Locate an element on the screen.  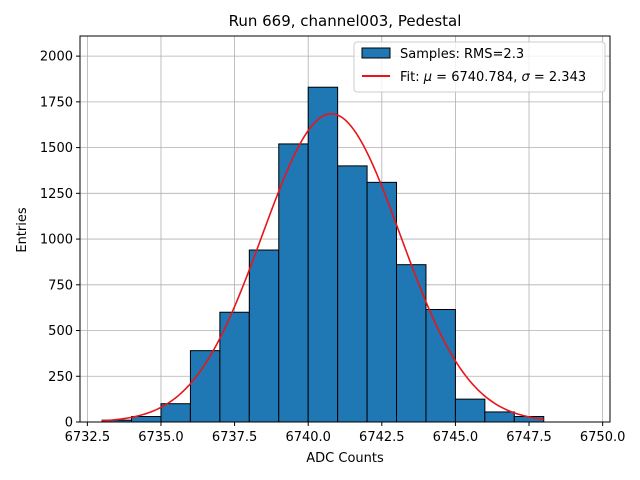
x-tick-label-2: 6737.5 is located at coordinates (235, 437).